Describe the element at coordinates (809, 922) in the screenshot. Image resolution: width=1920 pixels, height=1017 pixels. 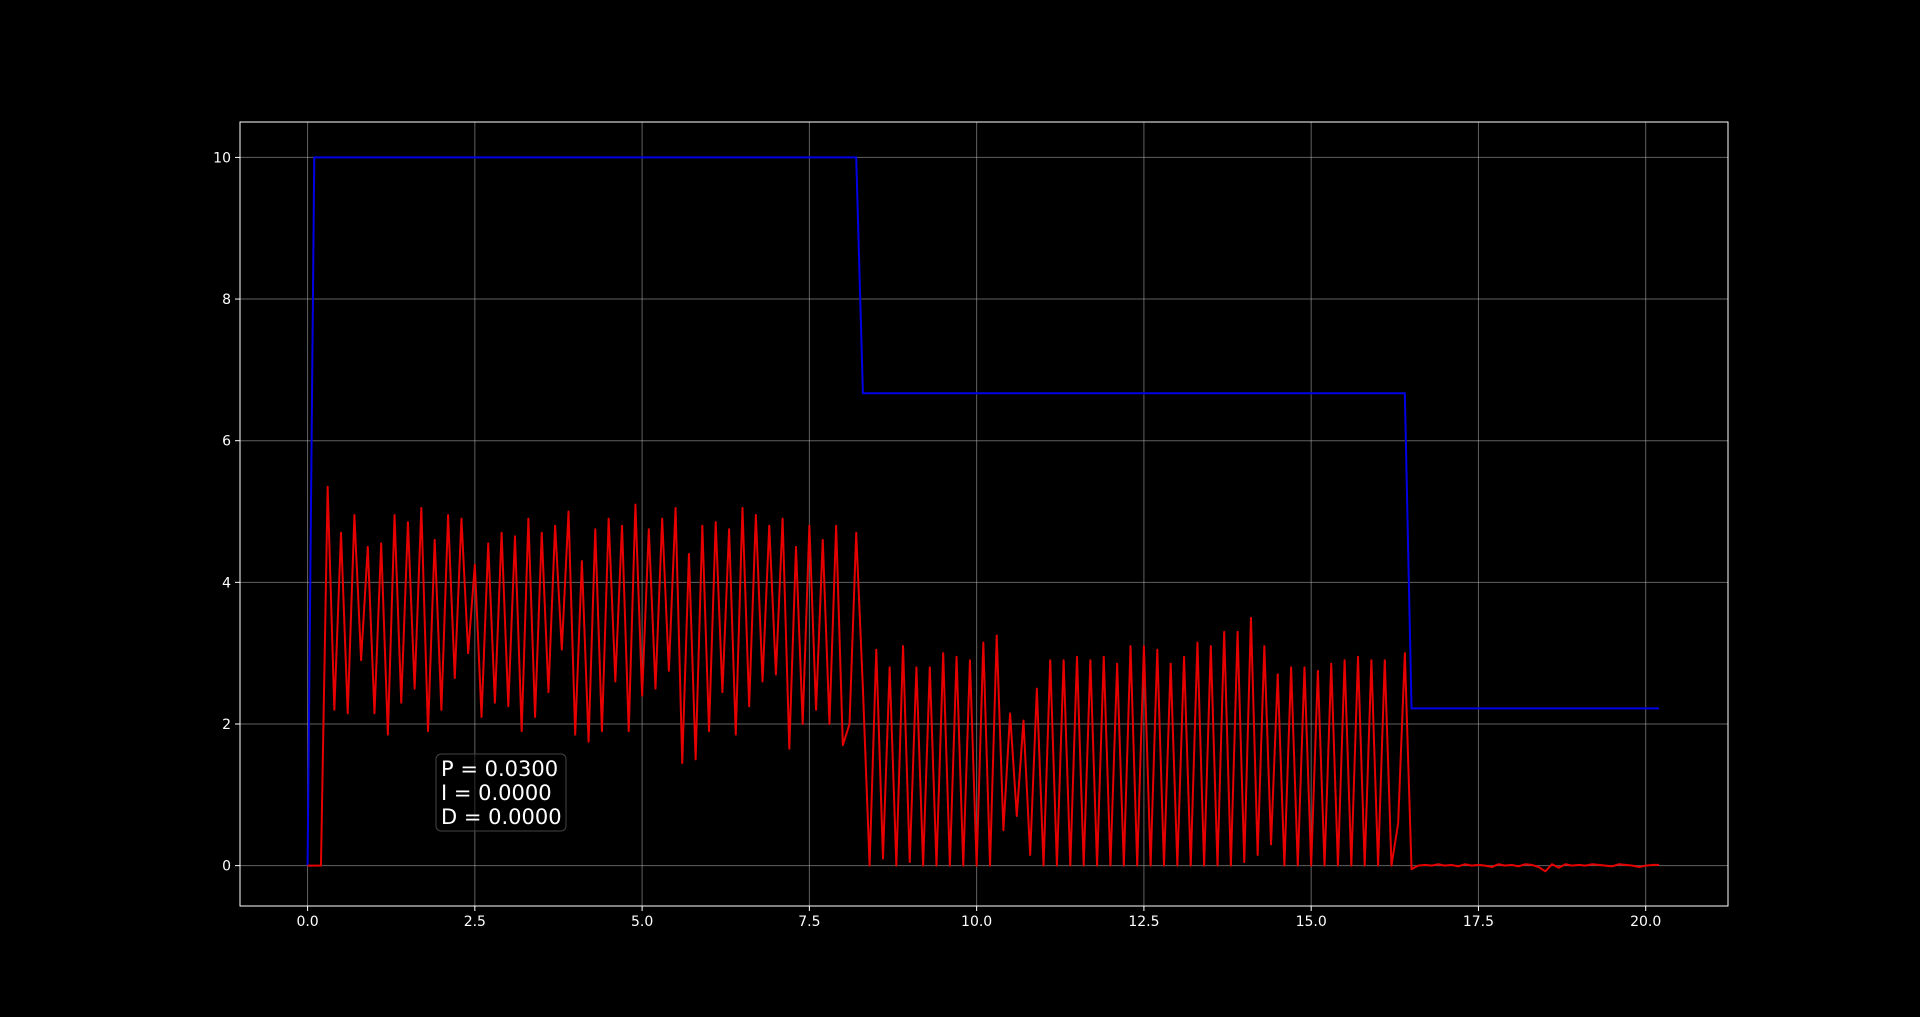
I see `x-tick-label: 7.5` at that location.